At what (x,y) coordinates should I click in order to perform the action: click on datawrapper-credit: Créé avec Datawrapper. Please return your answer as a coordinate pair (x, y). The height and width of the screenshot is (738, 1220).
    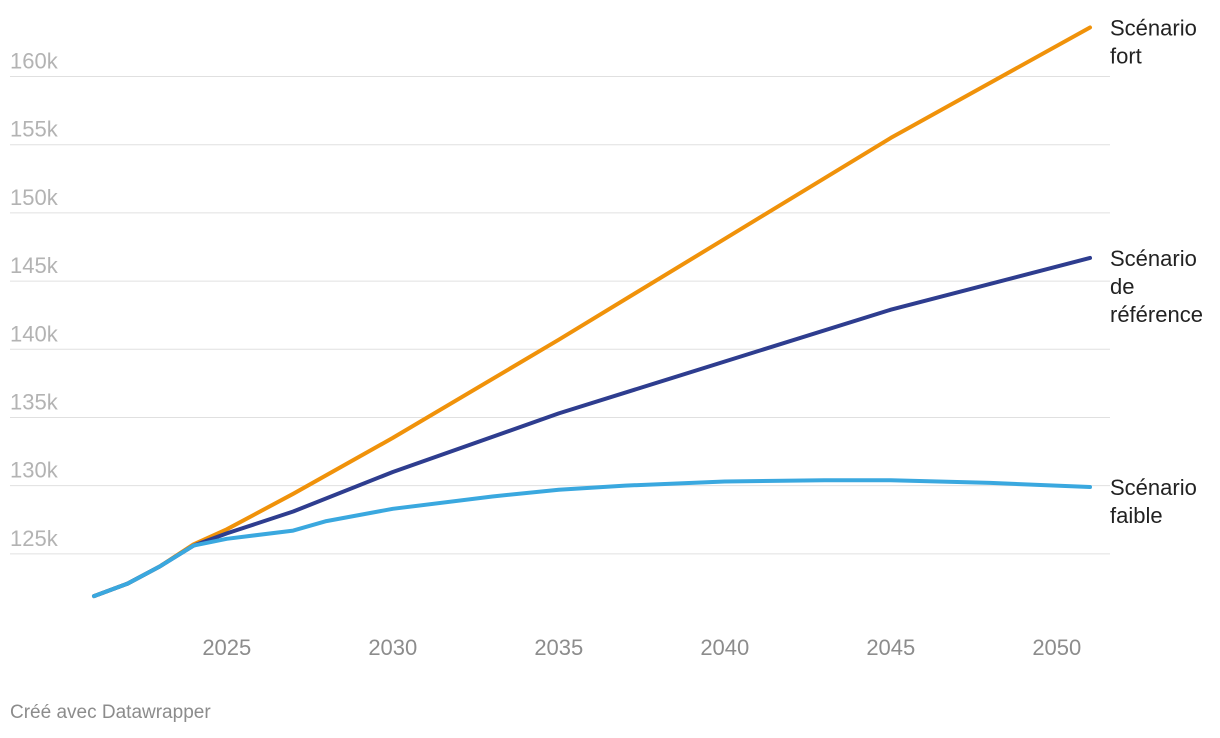
    Looking at the image, I should click on (110, 712).